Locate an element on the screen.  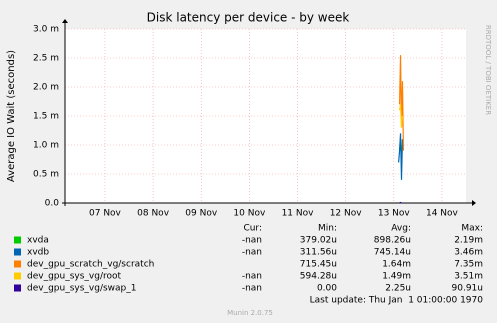
stat-header: Max: is located at coordinates (472, 229).